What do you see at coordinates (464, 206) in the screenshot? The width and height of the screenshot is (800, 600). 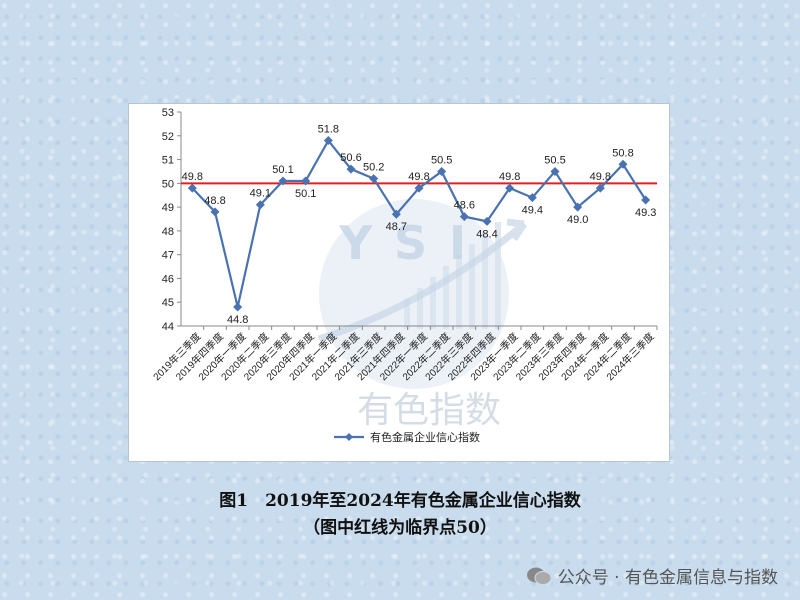 I see `data-label: 48.6` at bounding box center [464, 206].